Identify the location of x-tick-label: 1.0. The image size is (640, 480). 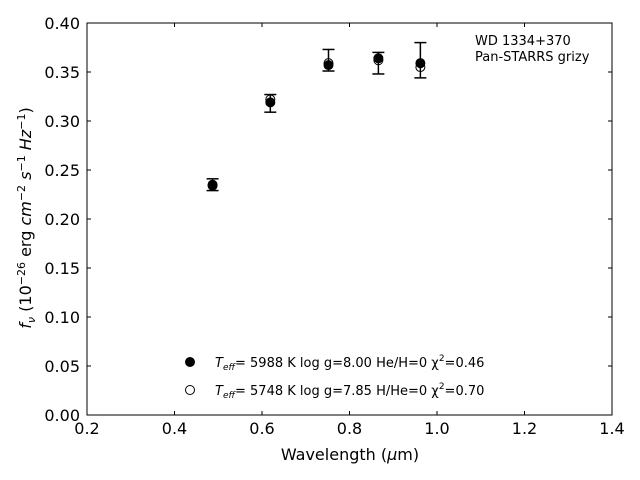
(436, 428).